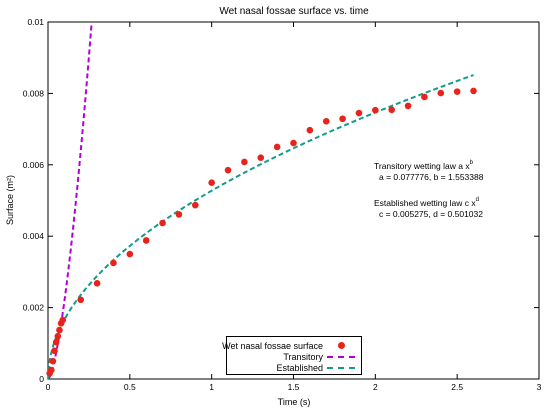  What do you see at coordinates (41, 379) in the screenshot?
I see `y-tick-label: 0` at bounding box center [41, 379].